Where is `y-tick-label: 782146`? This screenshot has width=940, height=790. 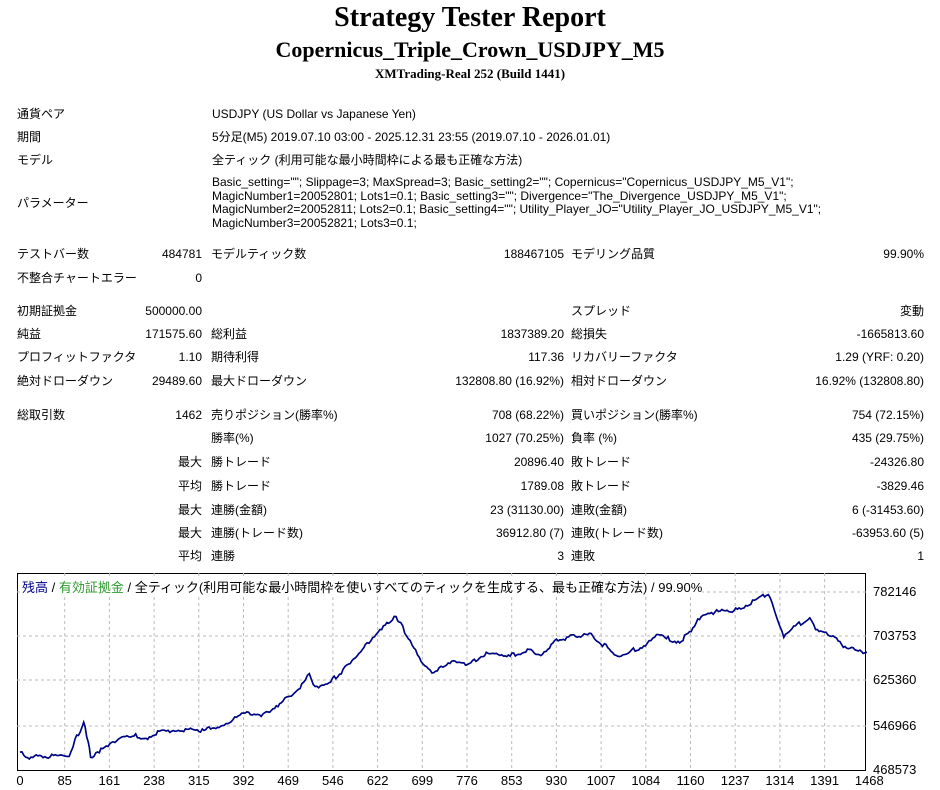
y-tick-label: 782146 is located at coordinates (895, 591).